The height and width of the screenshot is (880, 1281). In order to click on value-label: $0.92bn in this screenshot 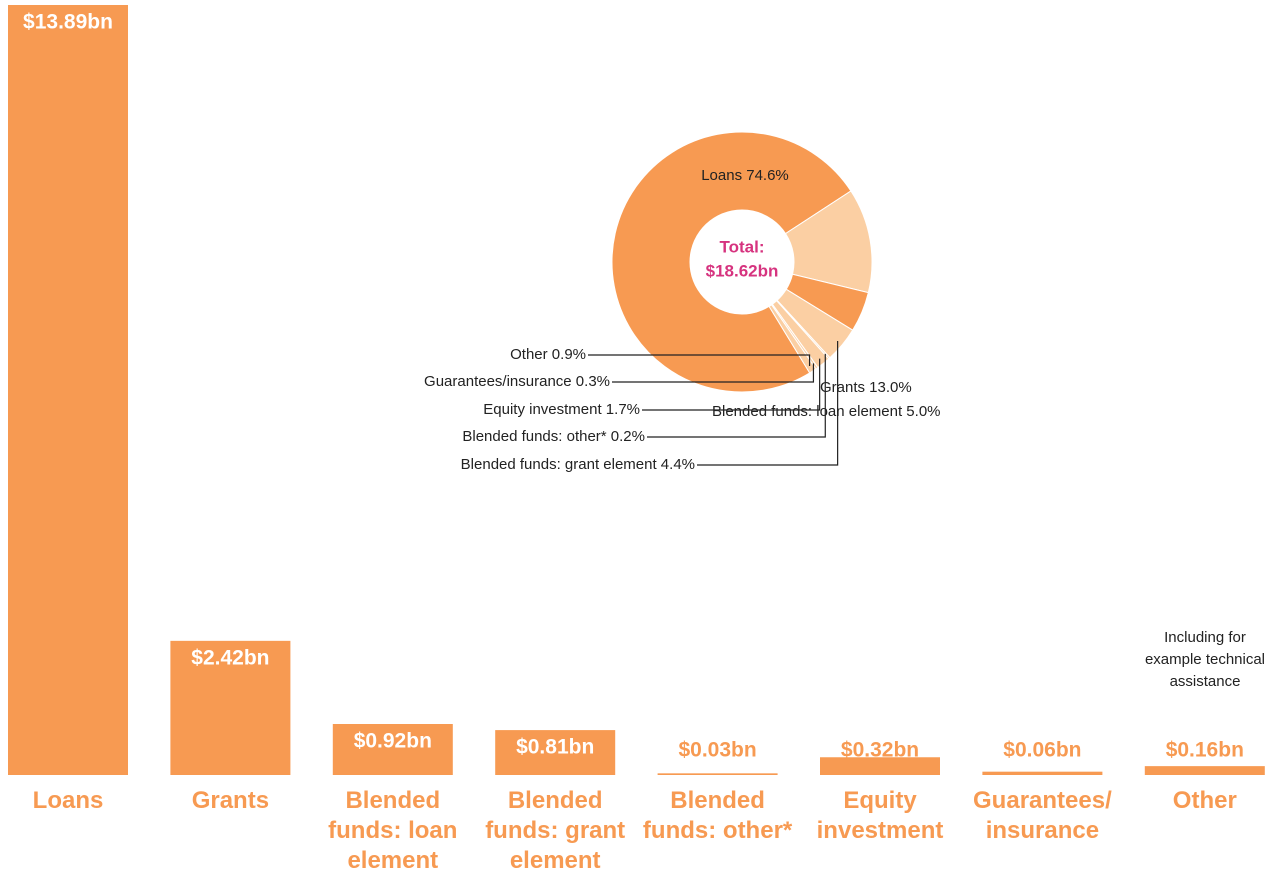, I will do `click(393, 741)`.